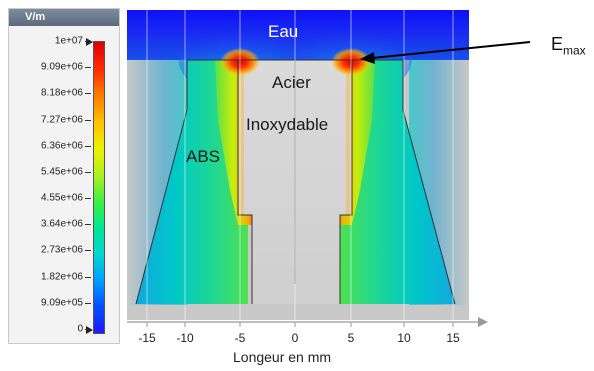  What do you see at coordinates (99, 187) in the screenshot?
I see `colorbar` at bounding box center [99, 187].